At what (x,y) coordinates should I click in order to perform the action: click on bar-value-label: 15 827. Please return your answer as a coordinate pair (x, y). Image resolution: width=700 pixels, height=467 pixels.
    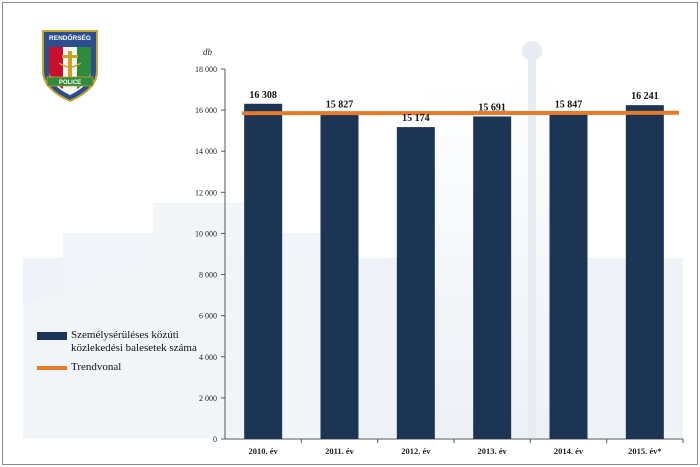
    Looking at the image, I should click on (340, 105).